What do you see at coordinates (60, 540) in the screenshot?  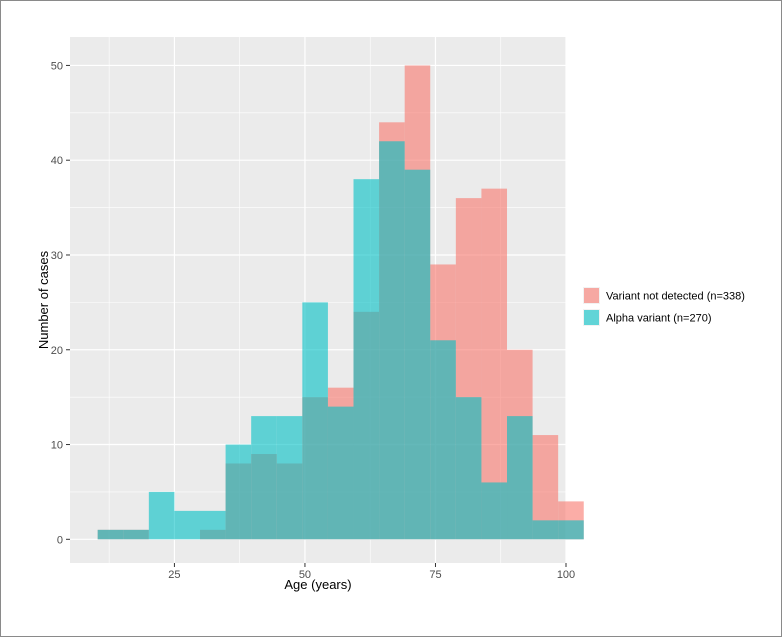 I see `y-tick-label: 0` at bounding box center [60, 540].